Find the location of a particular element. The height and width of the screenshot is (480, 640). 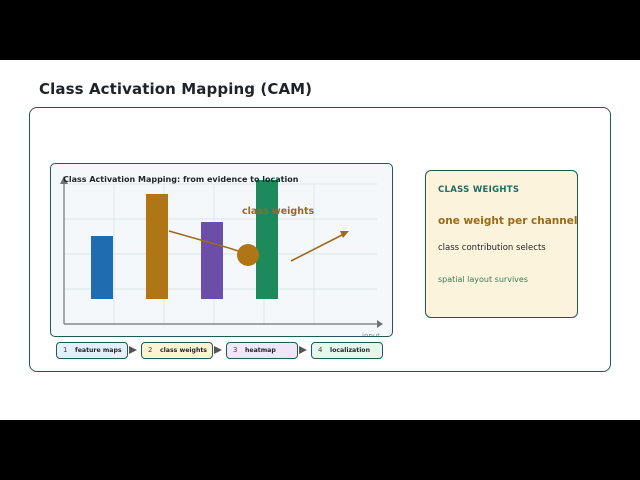

weight-node is located at coordinates (248, 255).